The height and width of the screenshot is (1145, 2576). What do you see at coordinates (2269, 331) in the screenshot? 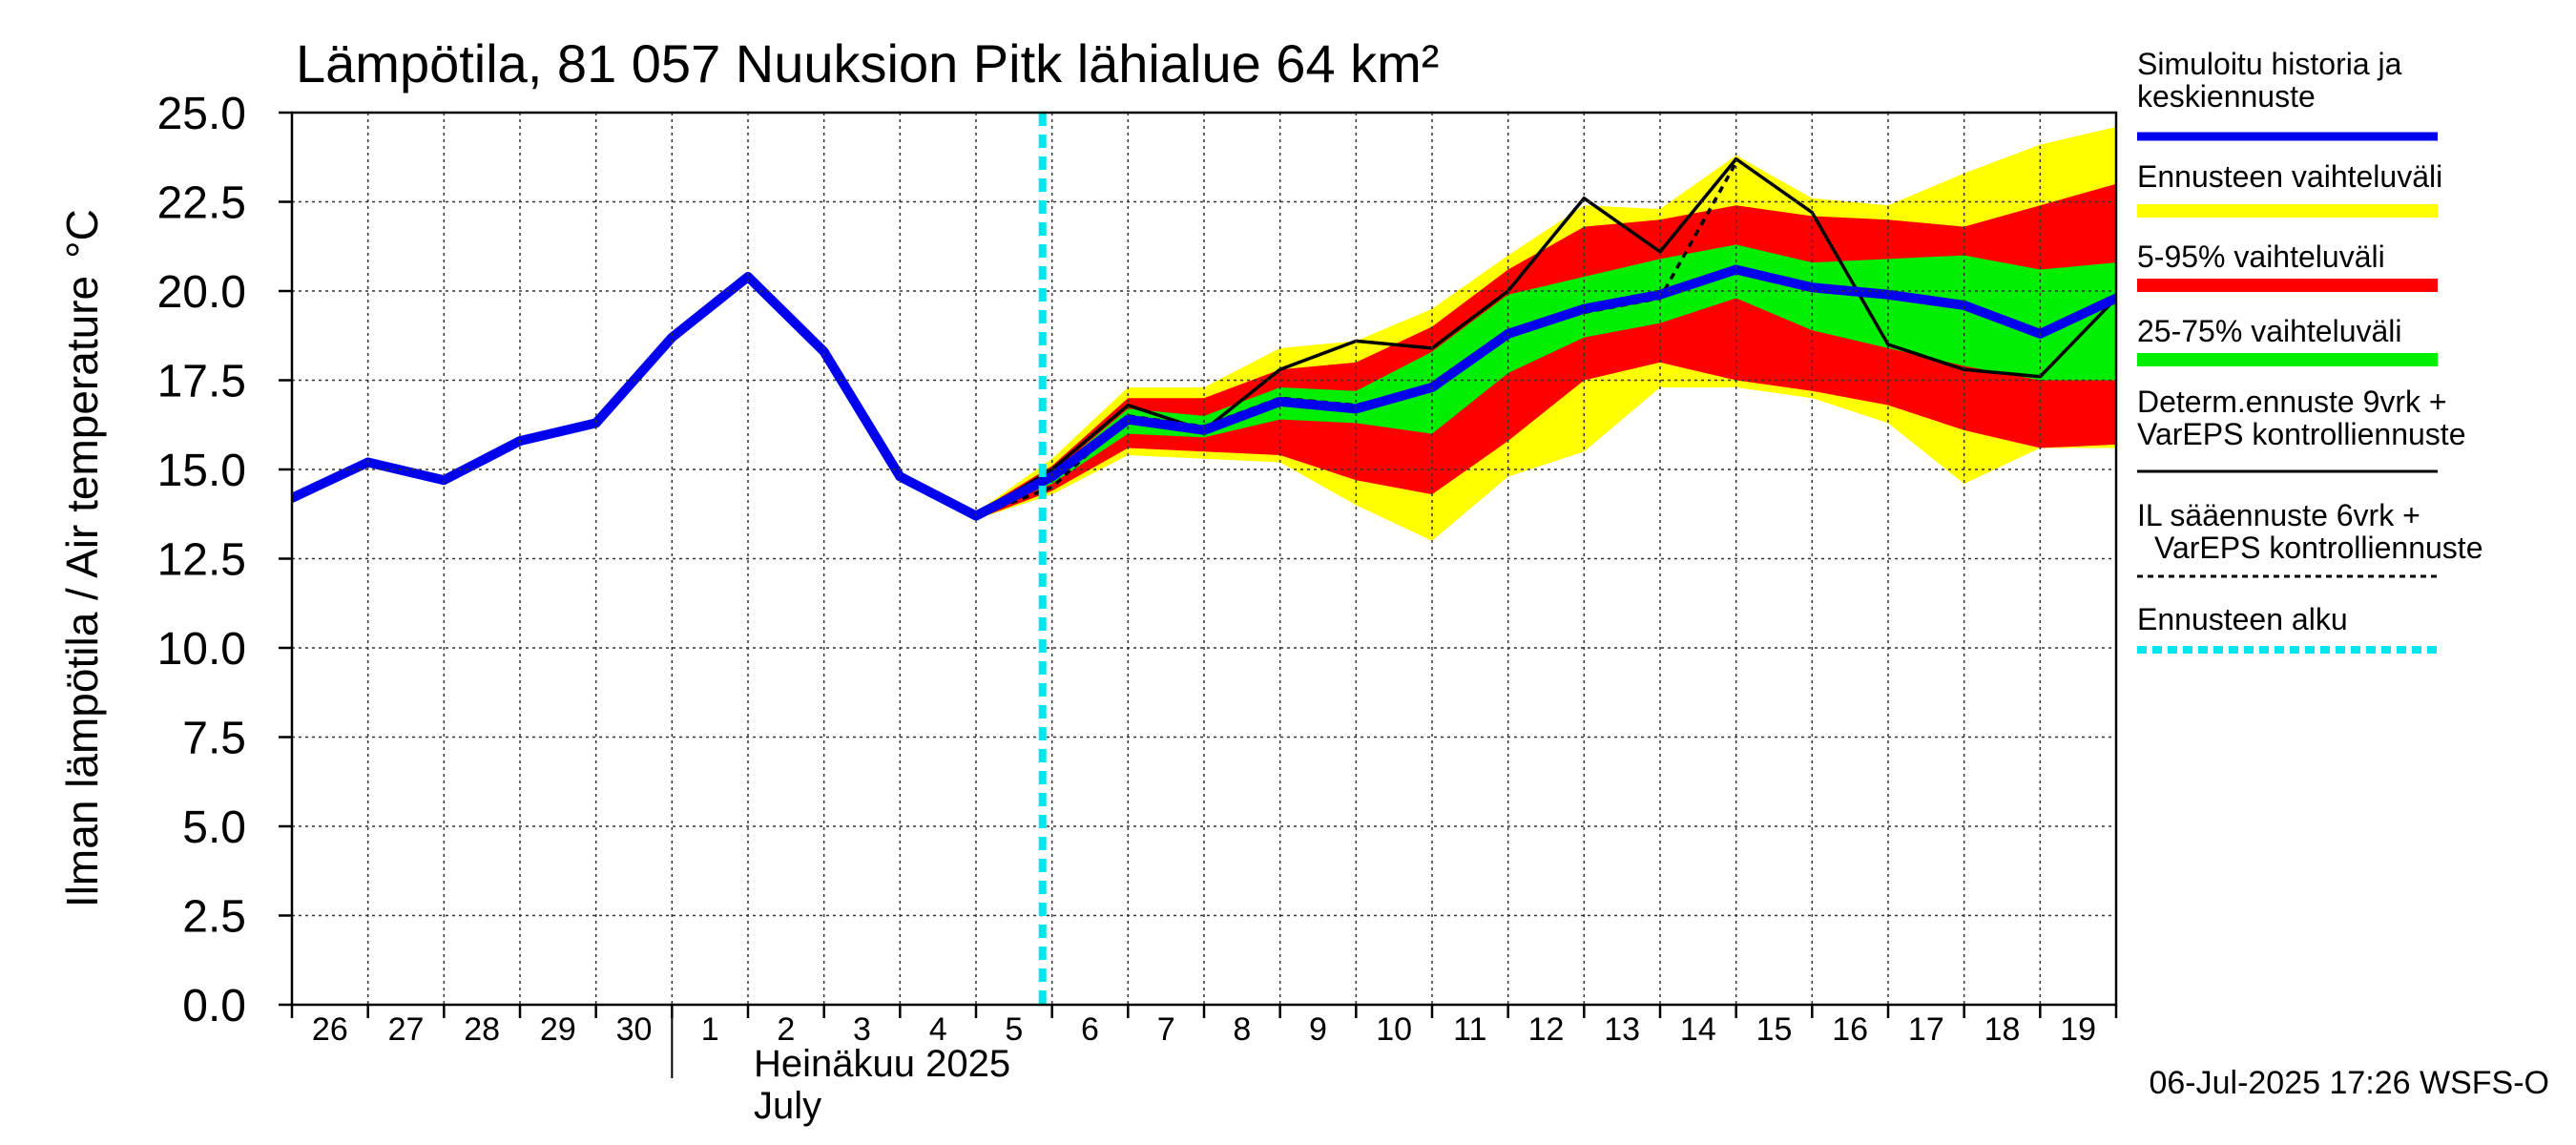
I see `legend-label: 25-75% vaihteluväli` at bounding box center [2269, 331].